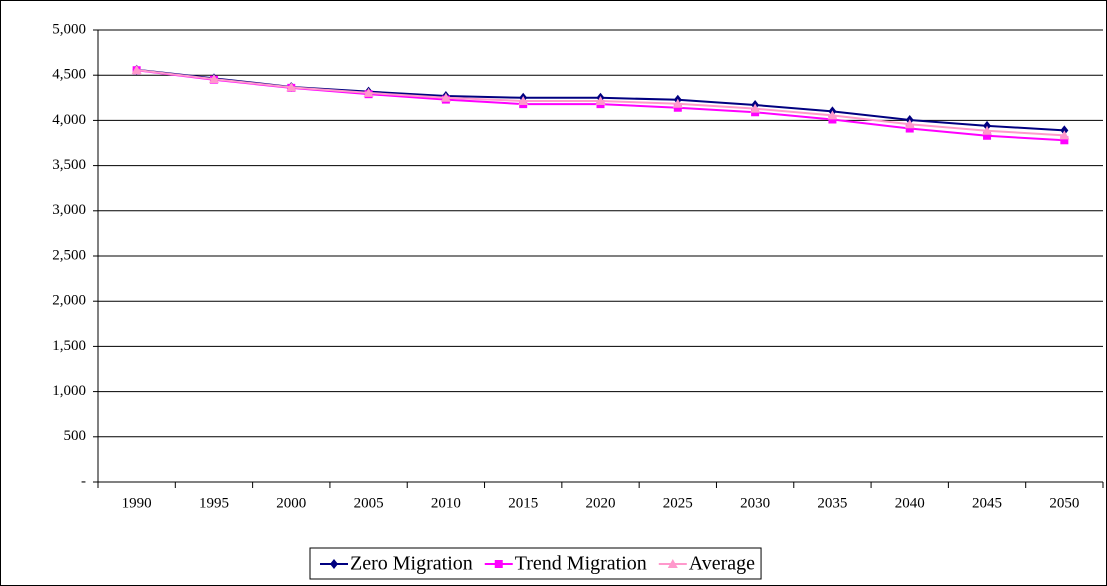  What do you see at coordinates (601, 503) in the screenshot?
I see `x-tick-label: 2020` at bounding box center [601, 503].